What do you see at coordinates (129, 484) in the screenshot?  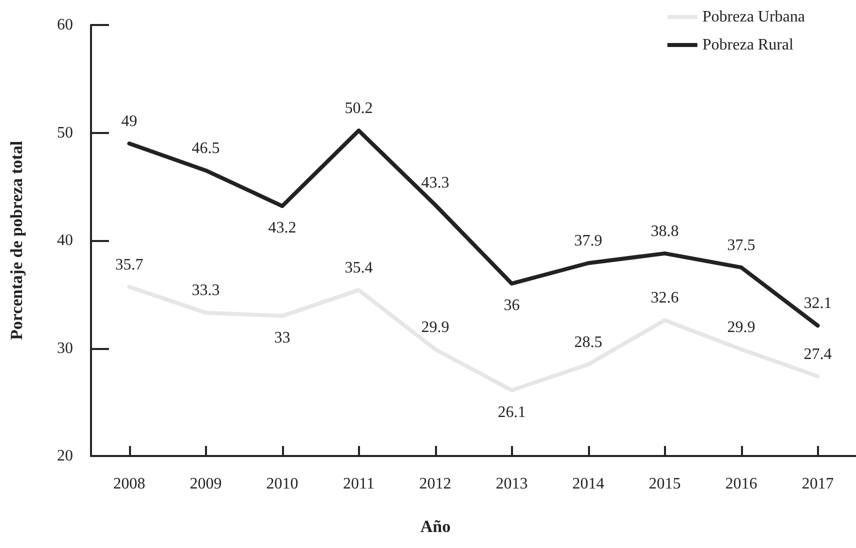 I see `x-tick-label: 2008` at bounding box center [129, 484].